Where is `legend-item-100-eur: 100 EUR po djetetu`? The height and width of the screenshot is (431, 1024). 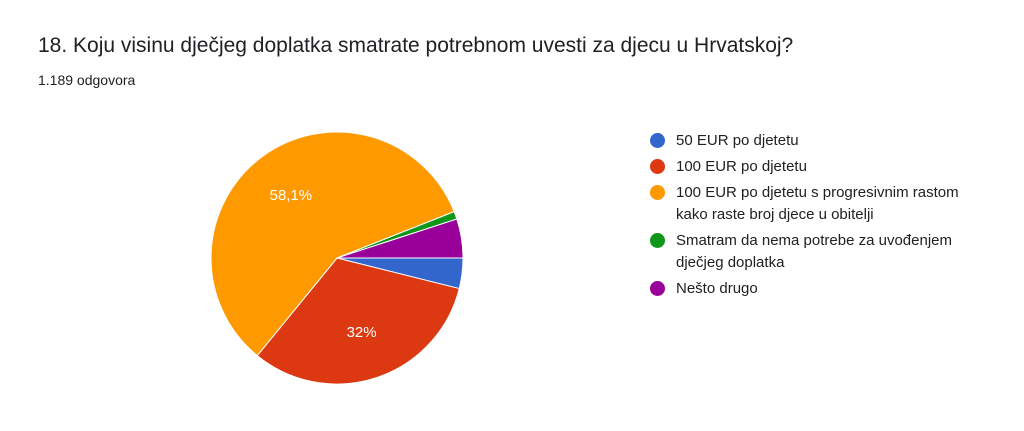
legend-item-100-eur: 100 EUR po djetetu is located at coordinates (820, 167).